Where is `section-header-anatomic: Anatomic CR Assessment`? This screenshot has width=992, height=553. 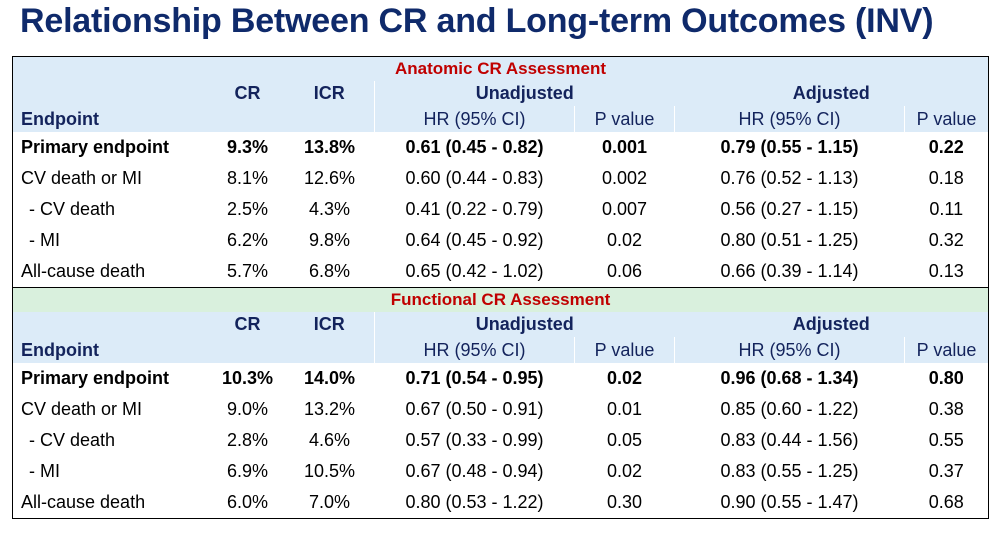
section-header-anatomic: Anatomic CR Assessment is located at coordinates (500, 68).